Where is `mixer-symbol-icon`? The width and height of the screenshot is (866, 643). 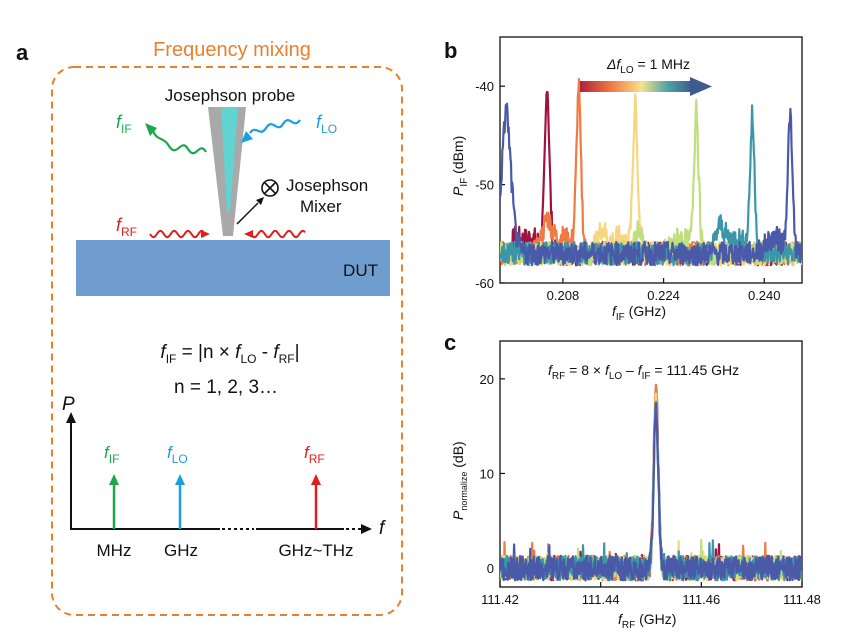 mixer-symbol-icon is located at coordinates (270, 188).